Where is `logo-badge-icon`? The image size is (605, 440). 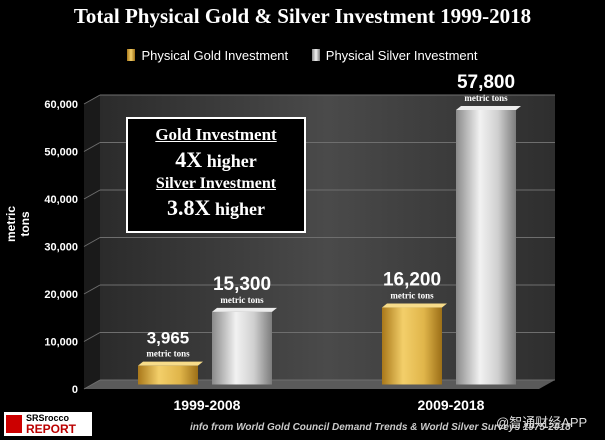 logo-badge-icon is located at coordinates (14, 424).